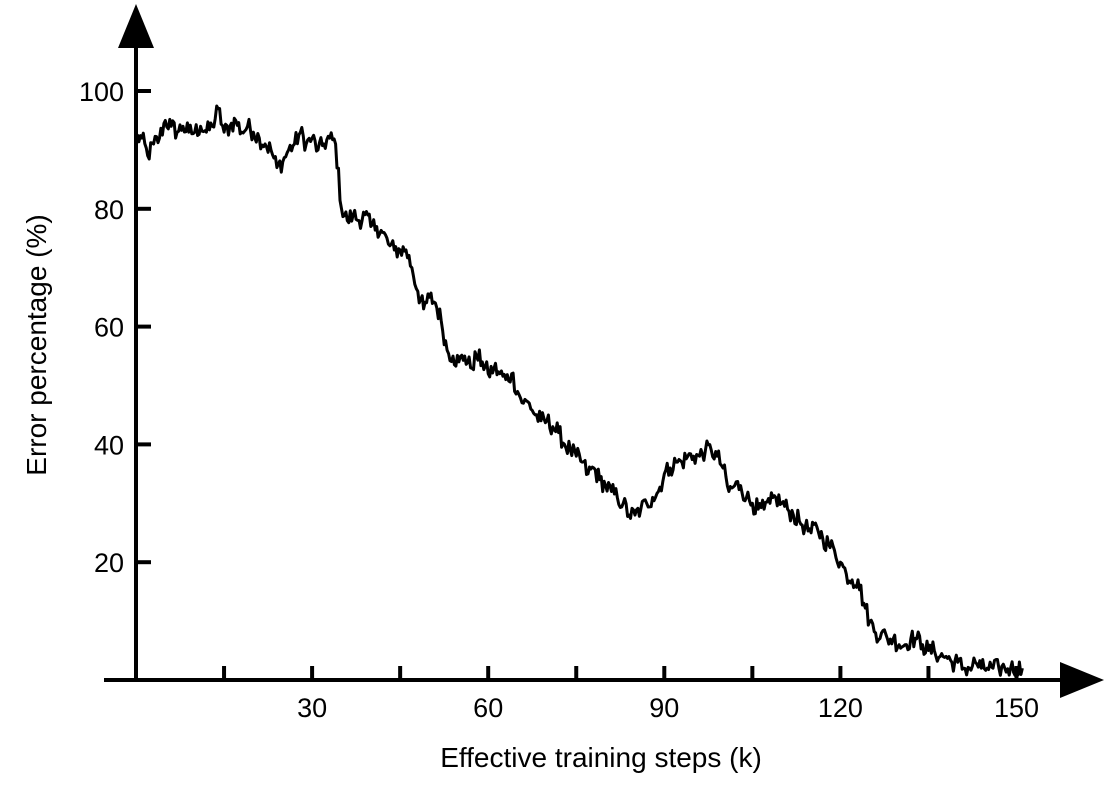 The height and width of the screenshot is (797, 1109). What do you see at coordinates (109, 563) in the screenshot?
I see `y-tick-label: 20` at bounding box center [109, 563].